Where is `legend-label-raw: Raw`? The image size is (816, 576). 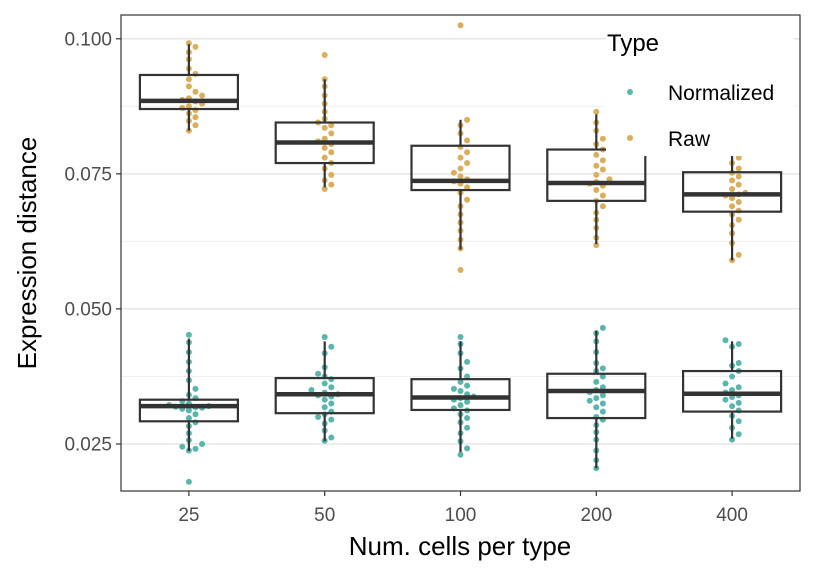
legend-label-raw: Raw is located at coordinates (689, 139).